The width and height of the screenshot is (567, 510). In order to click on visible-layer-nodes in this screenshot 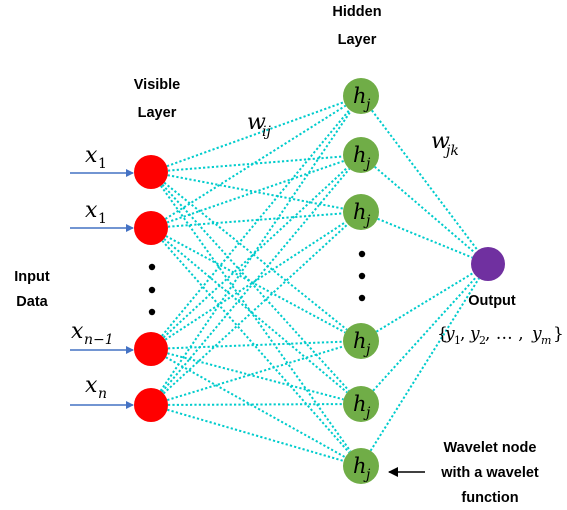, I will do `click(151, 288)`.